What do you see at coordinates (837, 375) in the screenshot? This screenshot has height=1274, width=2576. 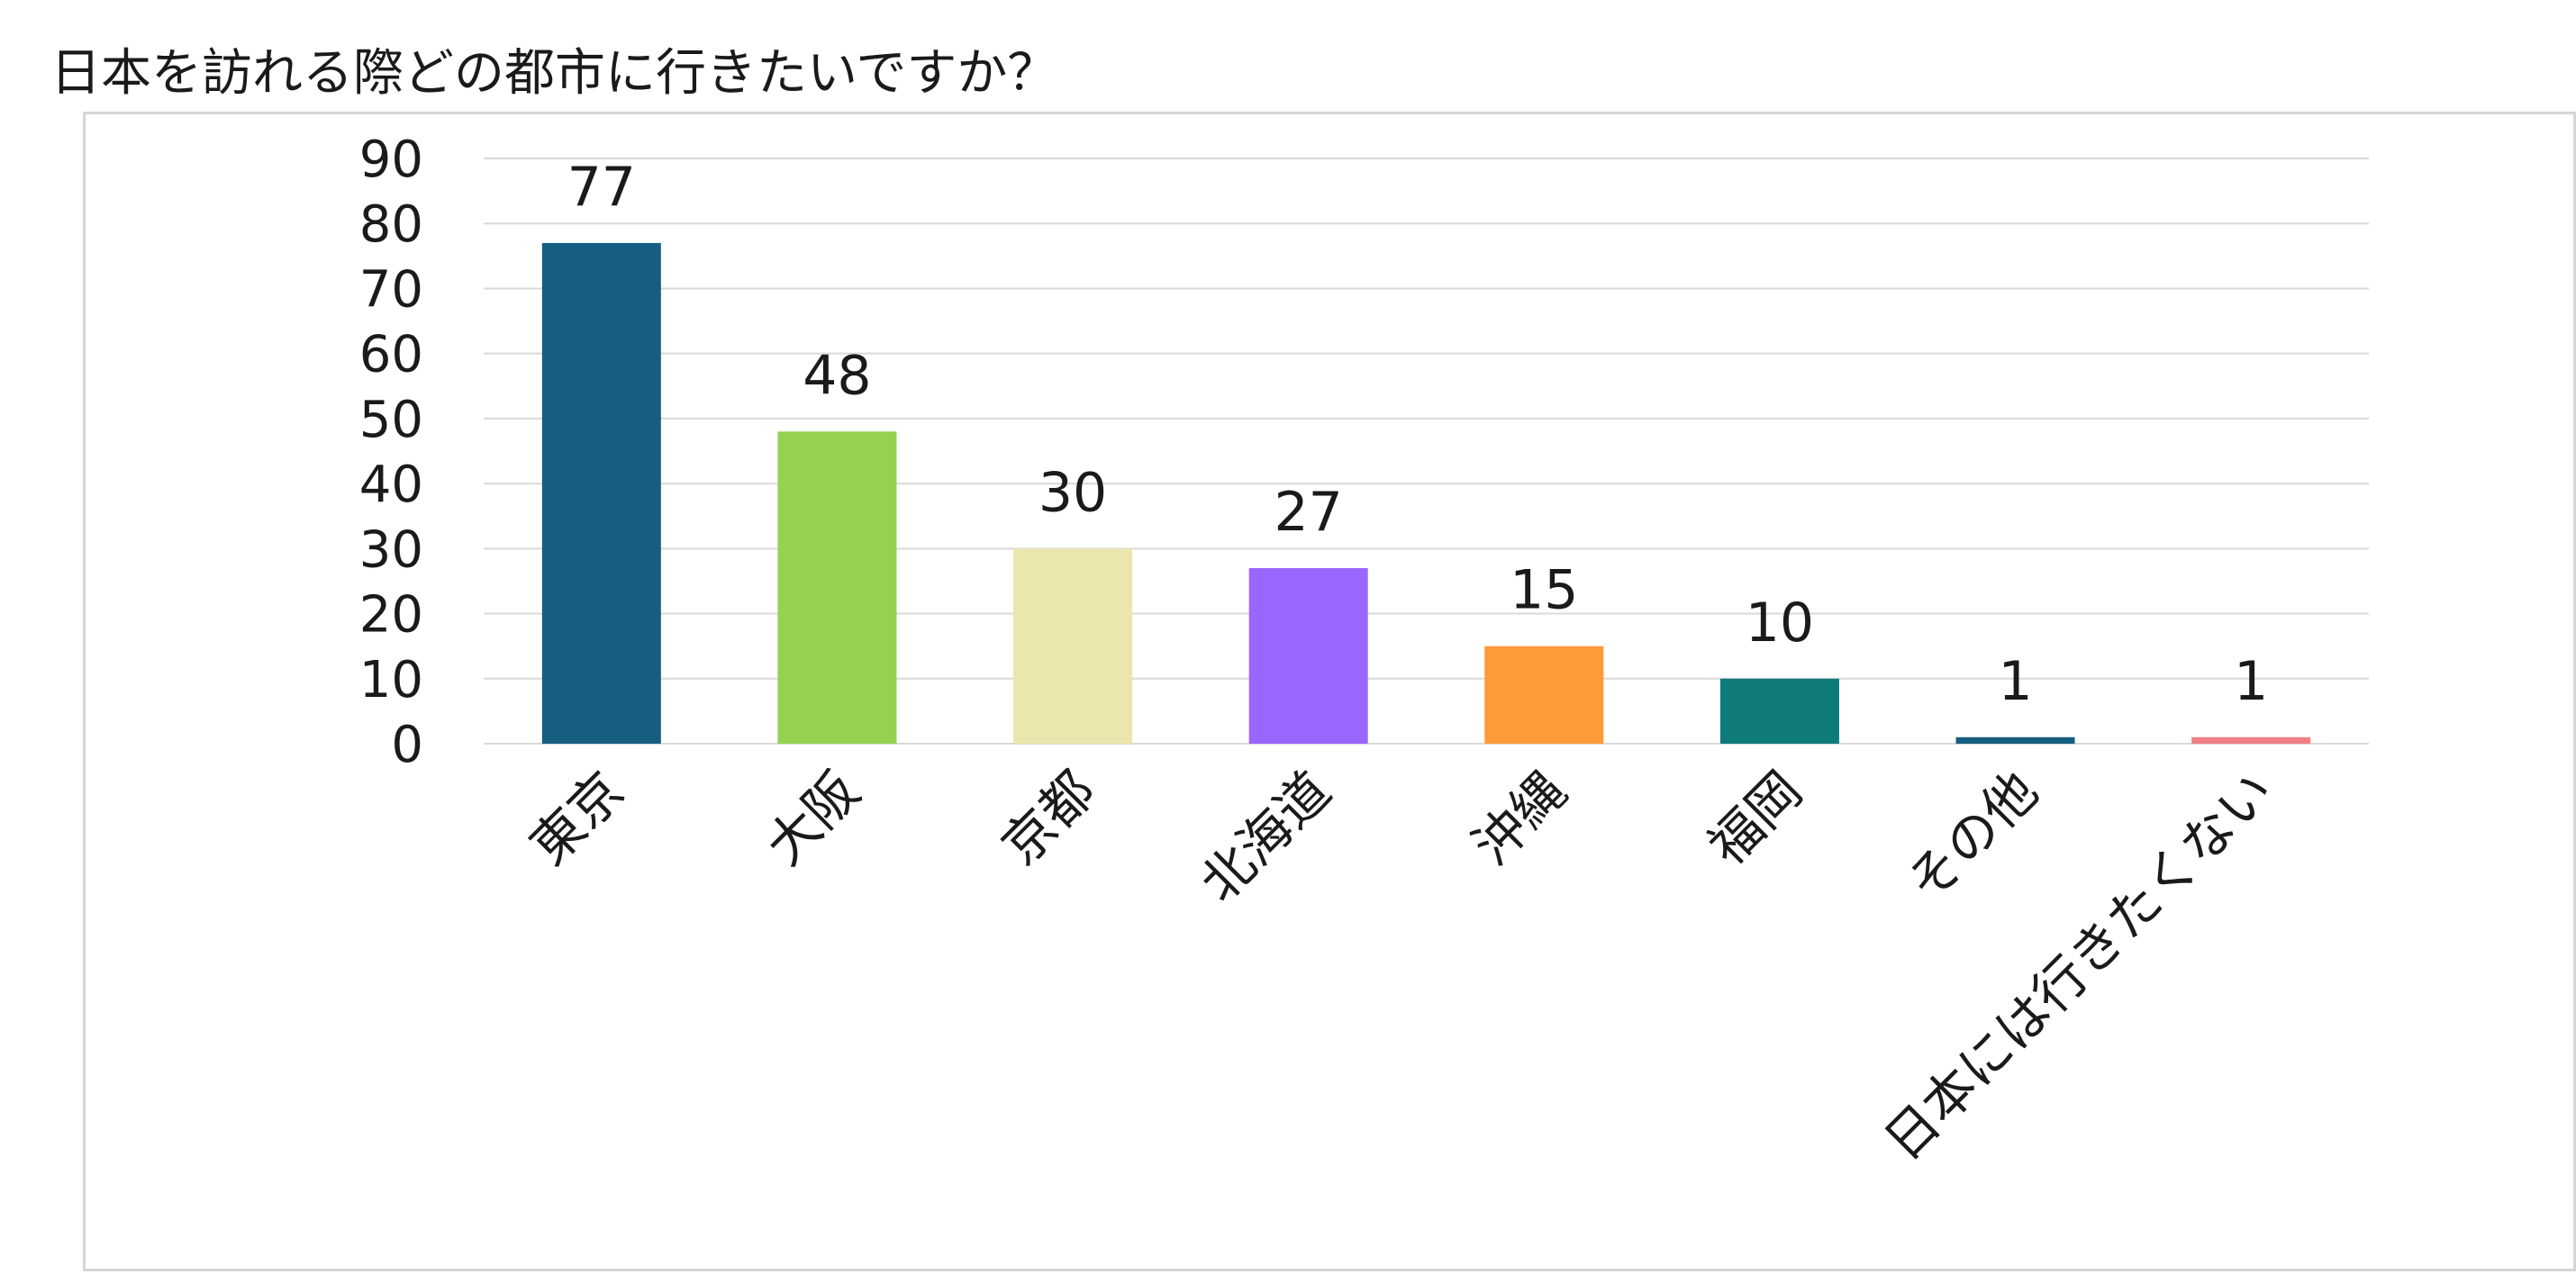 I see `data-label: 48` at bounding box center [837, 375].